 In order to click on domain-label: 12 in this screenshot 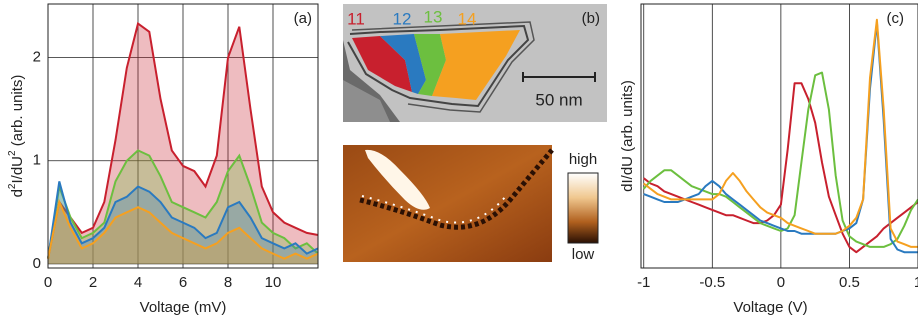, I will do `click(402, 18)`.